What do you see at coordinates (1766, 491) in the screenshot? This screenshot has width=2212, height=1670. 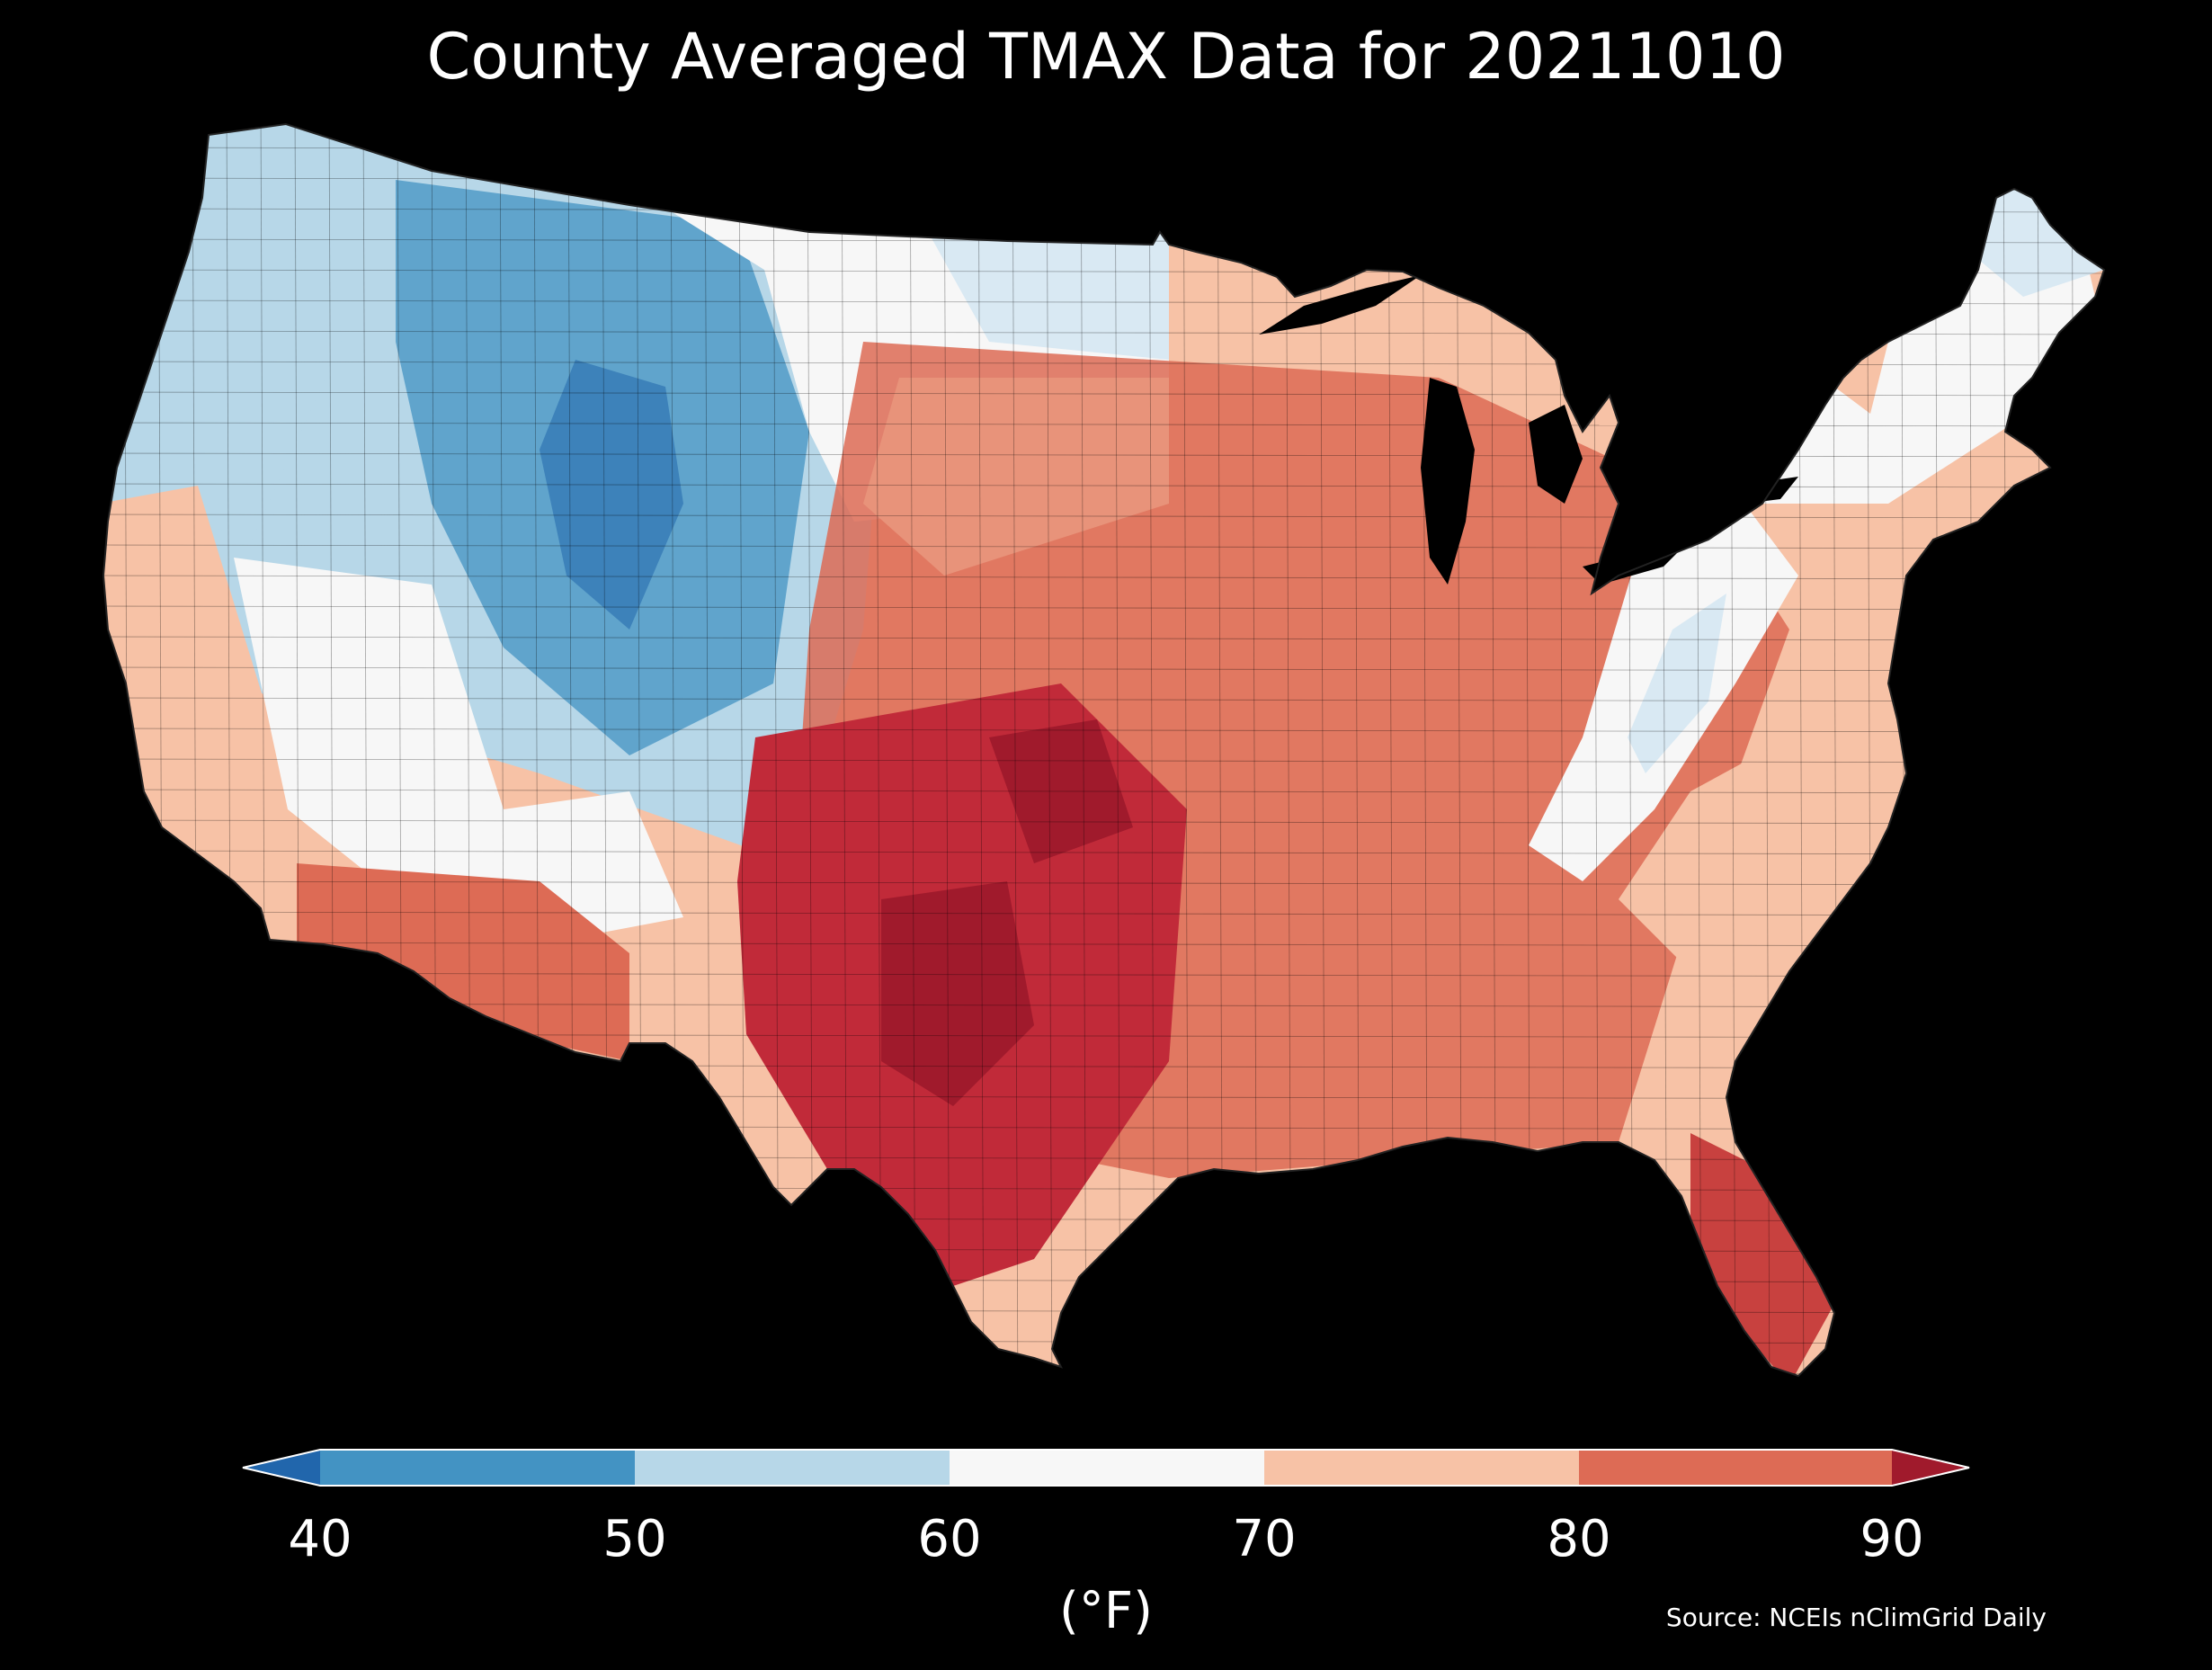 I see `lake-ontario` at bounding box center [1766, 491].